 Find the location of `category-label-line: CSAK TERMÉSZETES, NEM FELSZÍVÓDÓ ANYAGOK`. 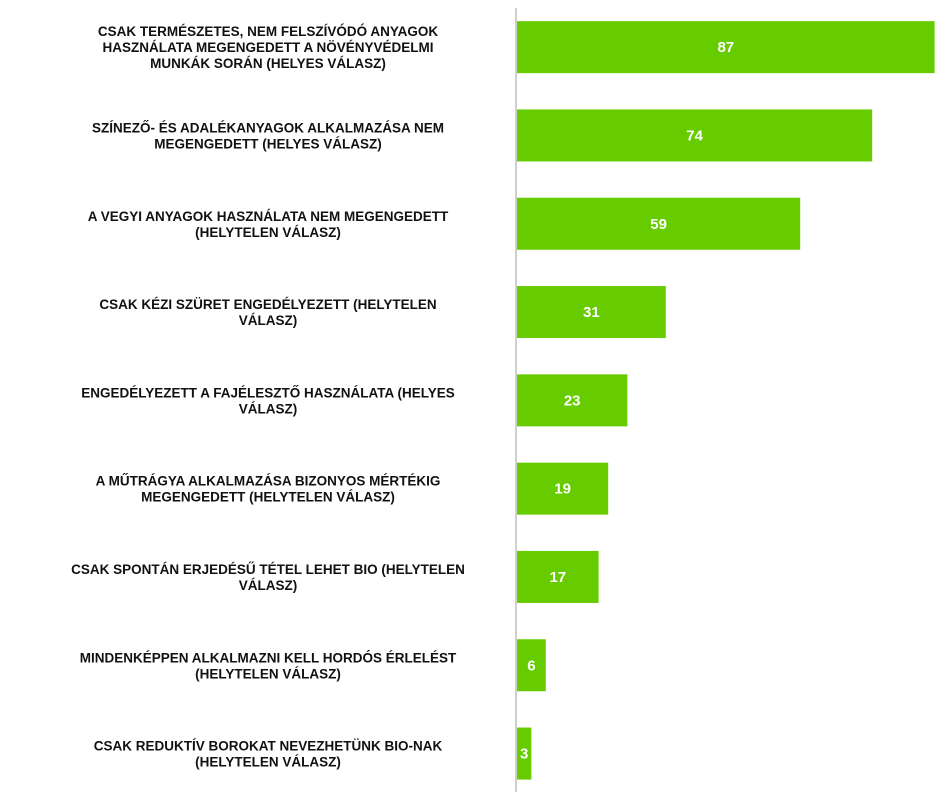

category-label-line: CSAK TERMÉSZETES, NEM FELSZÍVÓDÓ ANYAGOK is located at coordinates (268, 31).